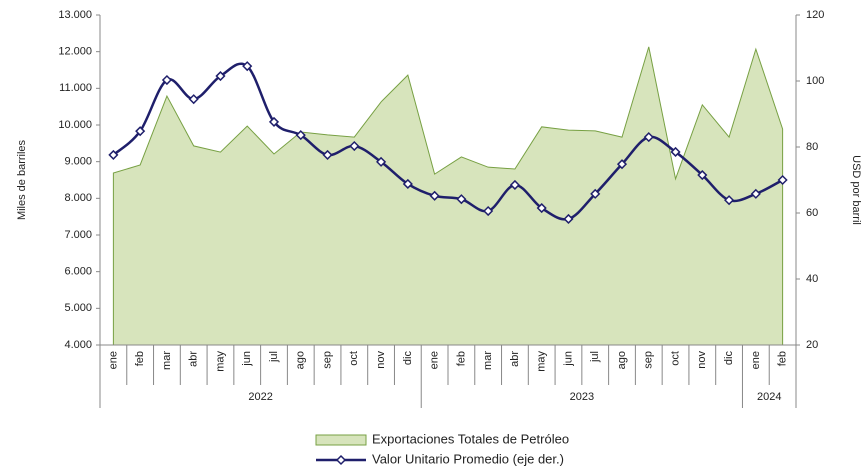 This screenshot has width=863, height=471. I want to click on y-tick-label: 8.000, so click(78, 198).